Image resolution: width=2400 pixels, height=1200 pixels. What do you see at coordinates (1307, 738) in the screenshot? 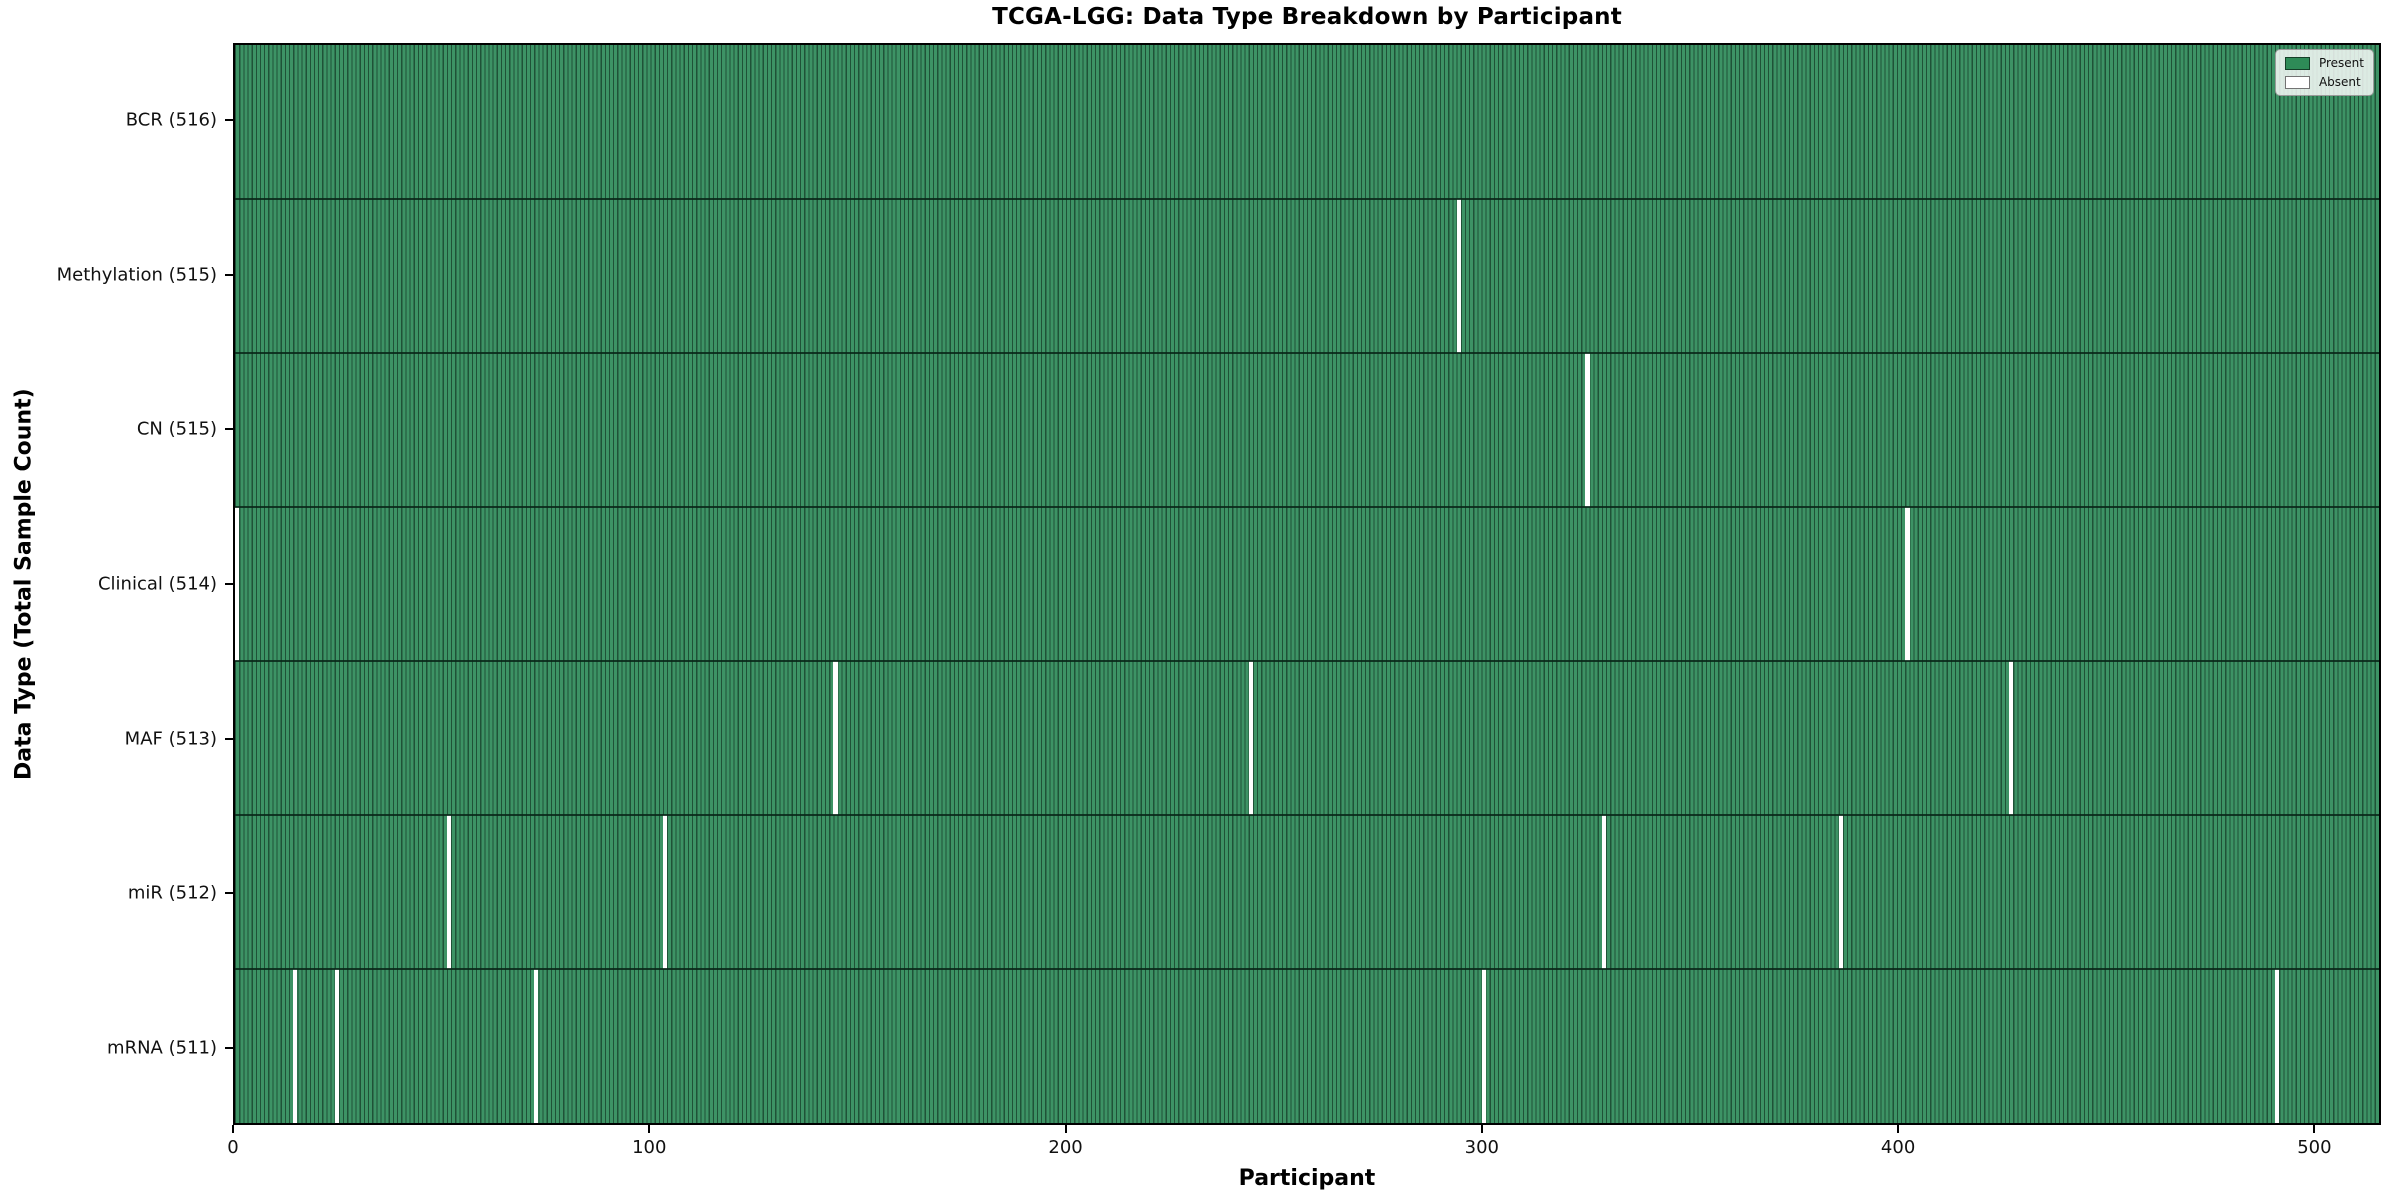
I see `row-MAF` at bounding box center [1307, 738].